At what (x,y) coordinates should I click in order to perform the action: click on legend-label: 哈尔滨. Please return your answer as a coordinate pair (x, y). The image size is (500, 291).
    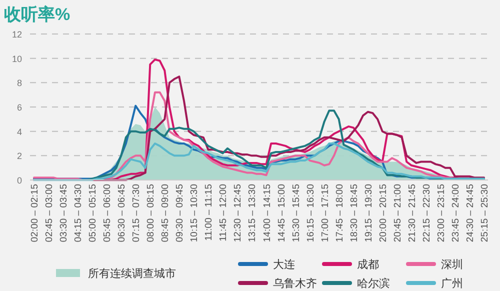
    Looking at the image, I should click on (373, 283).